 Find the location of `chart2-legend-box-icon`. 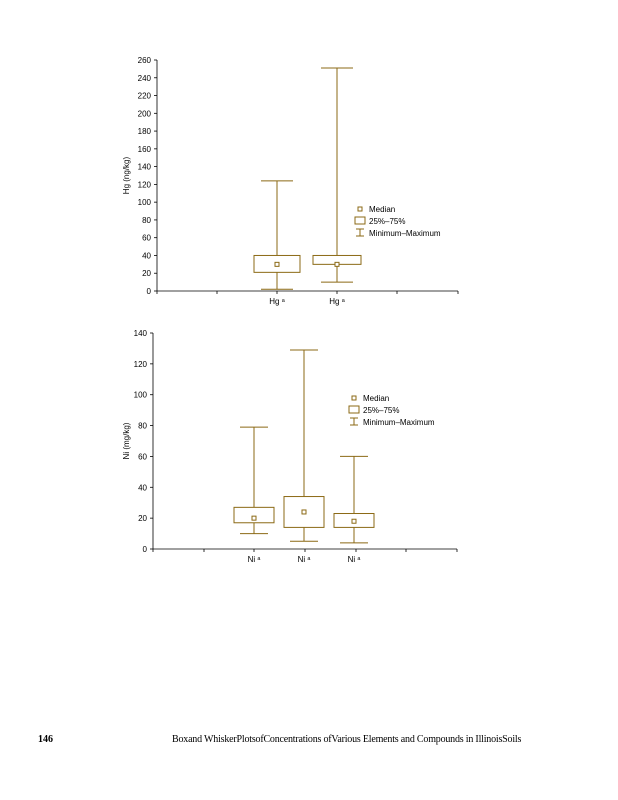

chart2-legend-box-icon is located at coordinates (354, 409).